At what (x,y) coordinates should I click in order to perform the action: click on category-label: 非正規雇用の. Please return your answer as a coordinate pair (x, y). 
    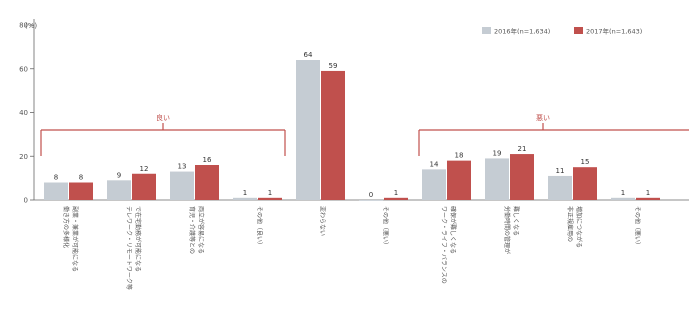
    Looking at the image, I should click on (570, 224).